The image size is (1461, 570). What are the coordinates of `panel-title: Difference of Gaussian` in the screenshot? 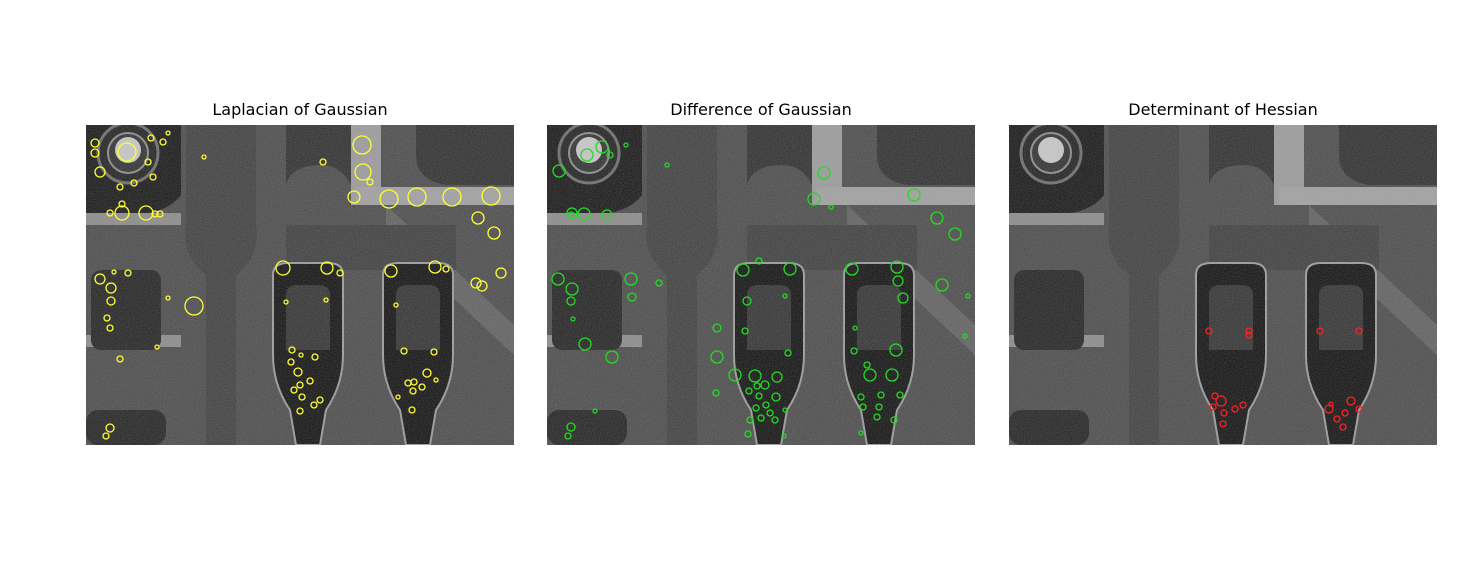 It's located at (761, 109).